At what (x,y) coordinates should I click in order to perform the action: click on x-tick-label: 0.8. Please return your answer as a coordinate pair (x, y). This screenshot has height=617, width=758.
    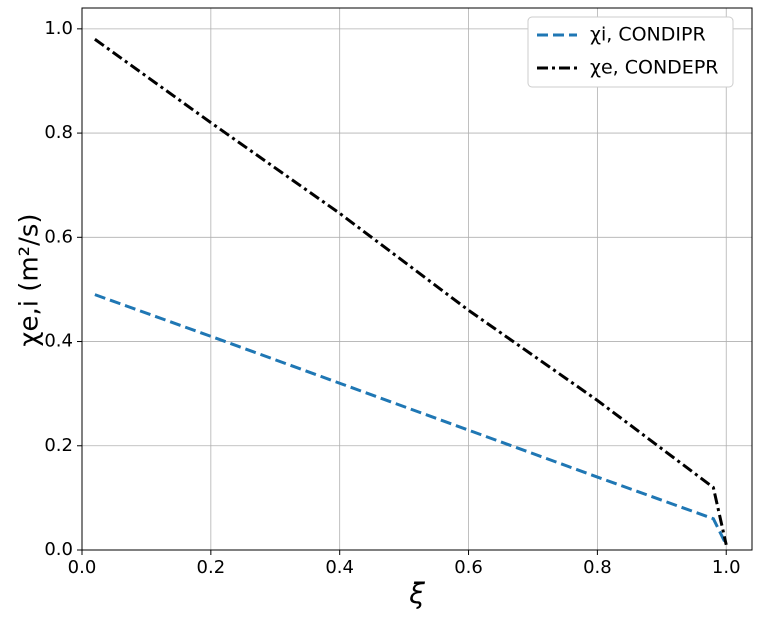
    Looking at the image, I should click on (597, 567).